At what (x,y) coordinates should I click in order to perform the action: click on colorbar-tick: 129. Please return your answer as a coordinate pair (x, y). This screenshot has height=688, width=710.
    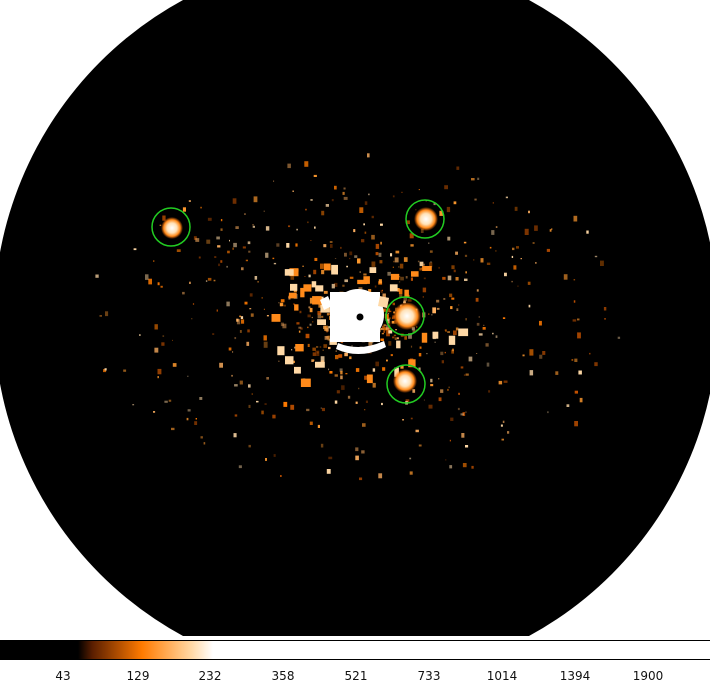
    Looking at the image, I should click on (138, 676).